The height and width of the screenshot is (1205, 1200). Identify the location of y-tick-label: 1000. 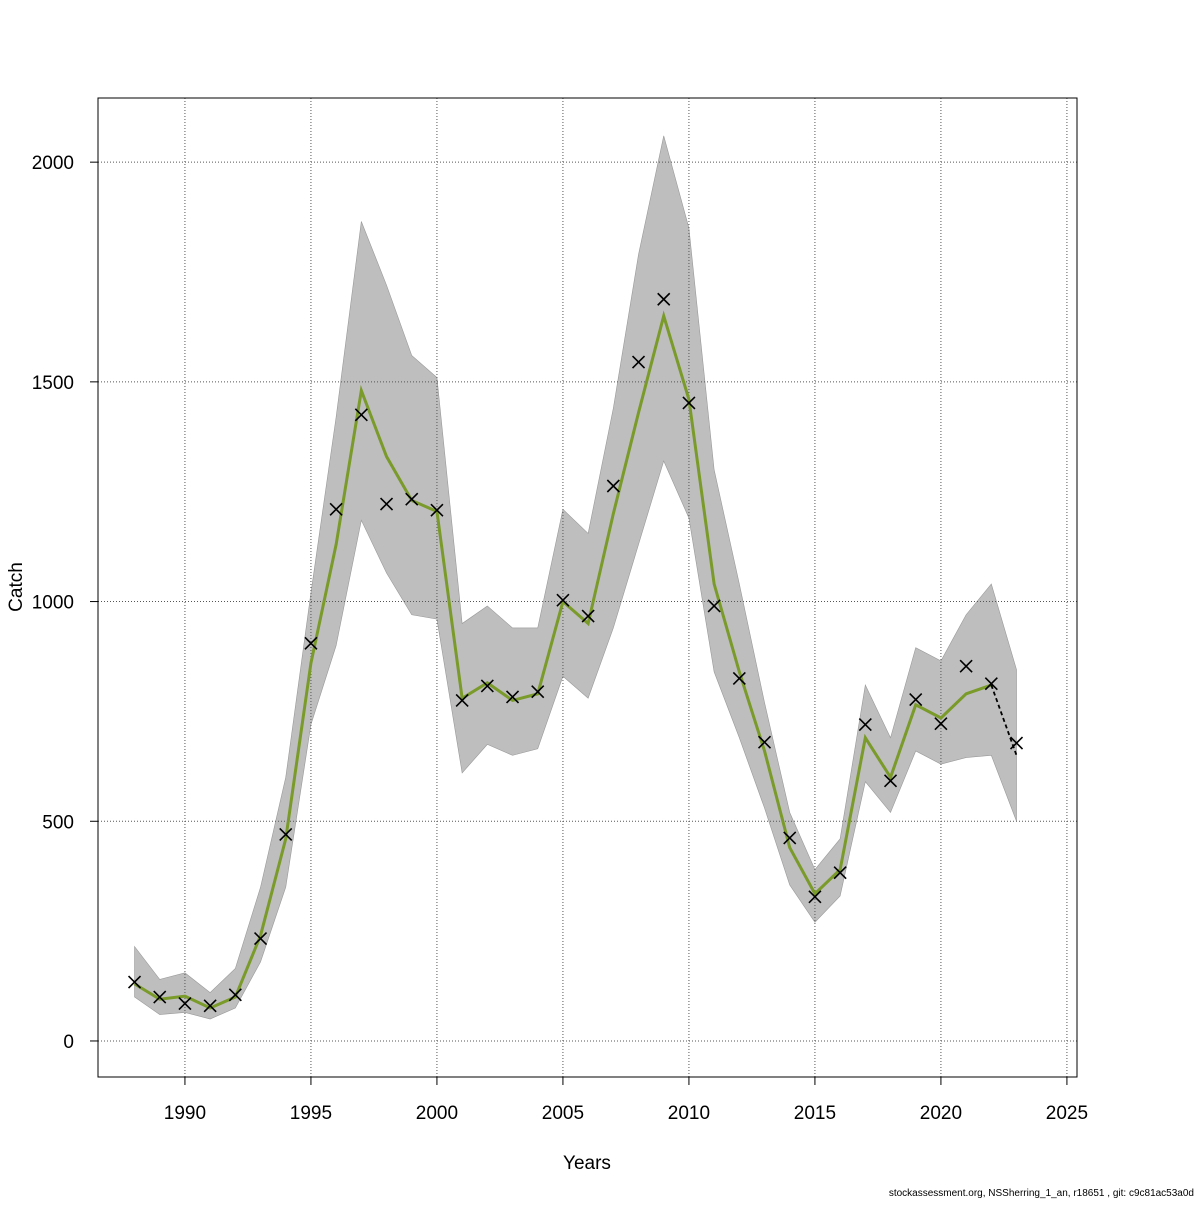
(53, 603).